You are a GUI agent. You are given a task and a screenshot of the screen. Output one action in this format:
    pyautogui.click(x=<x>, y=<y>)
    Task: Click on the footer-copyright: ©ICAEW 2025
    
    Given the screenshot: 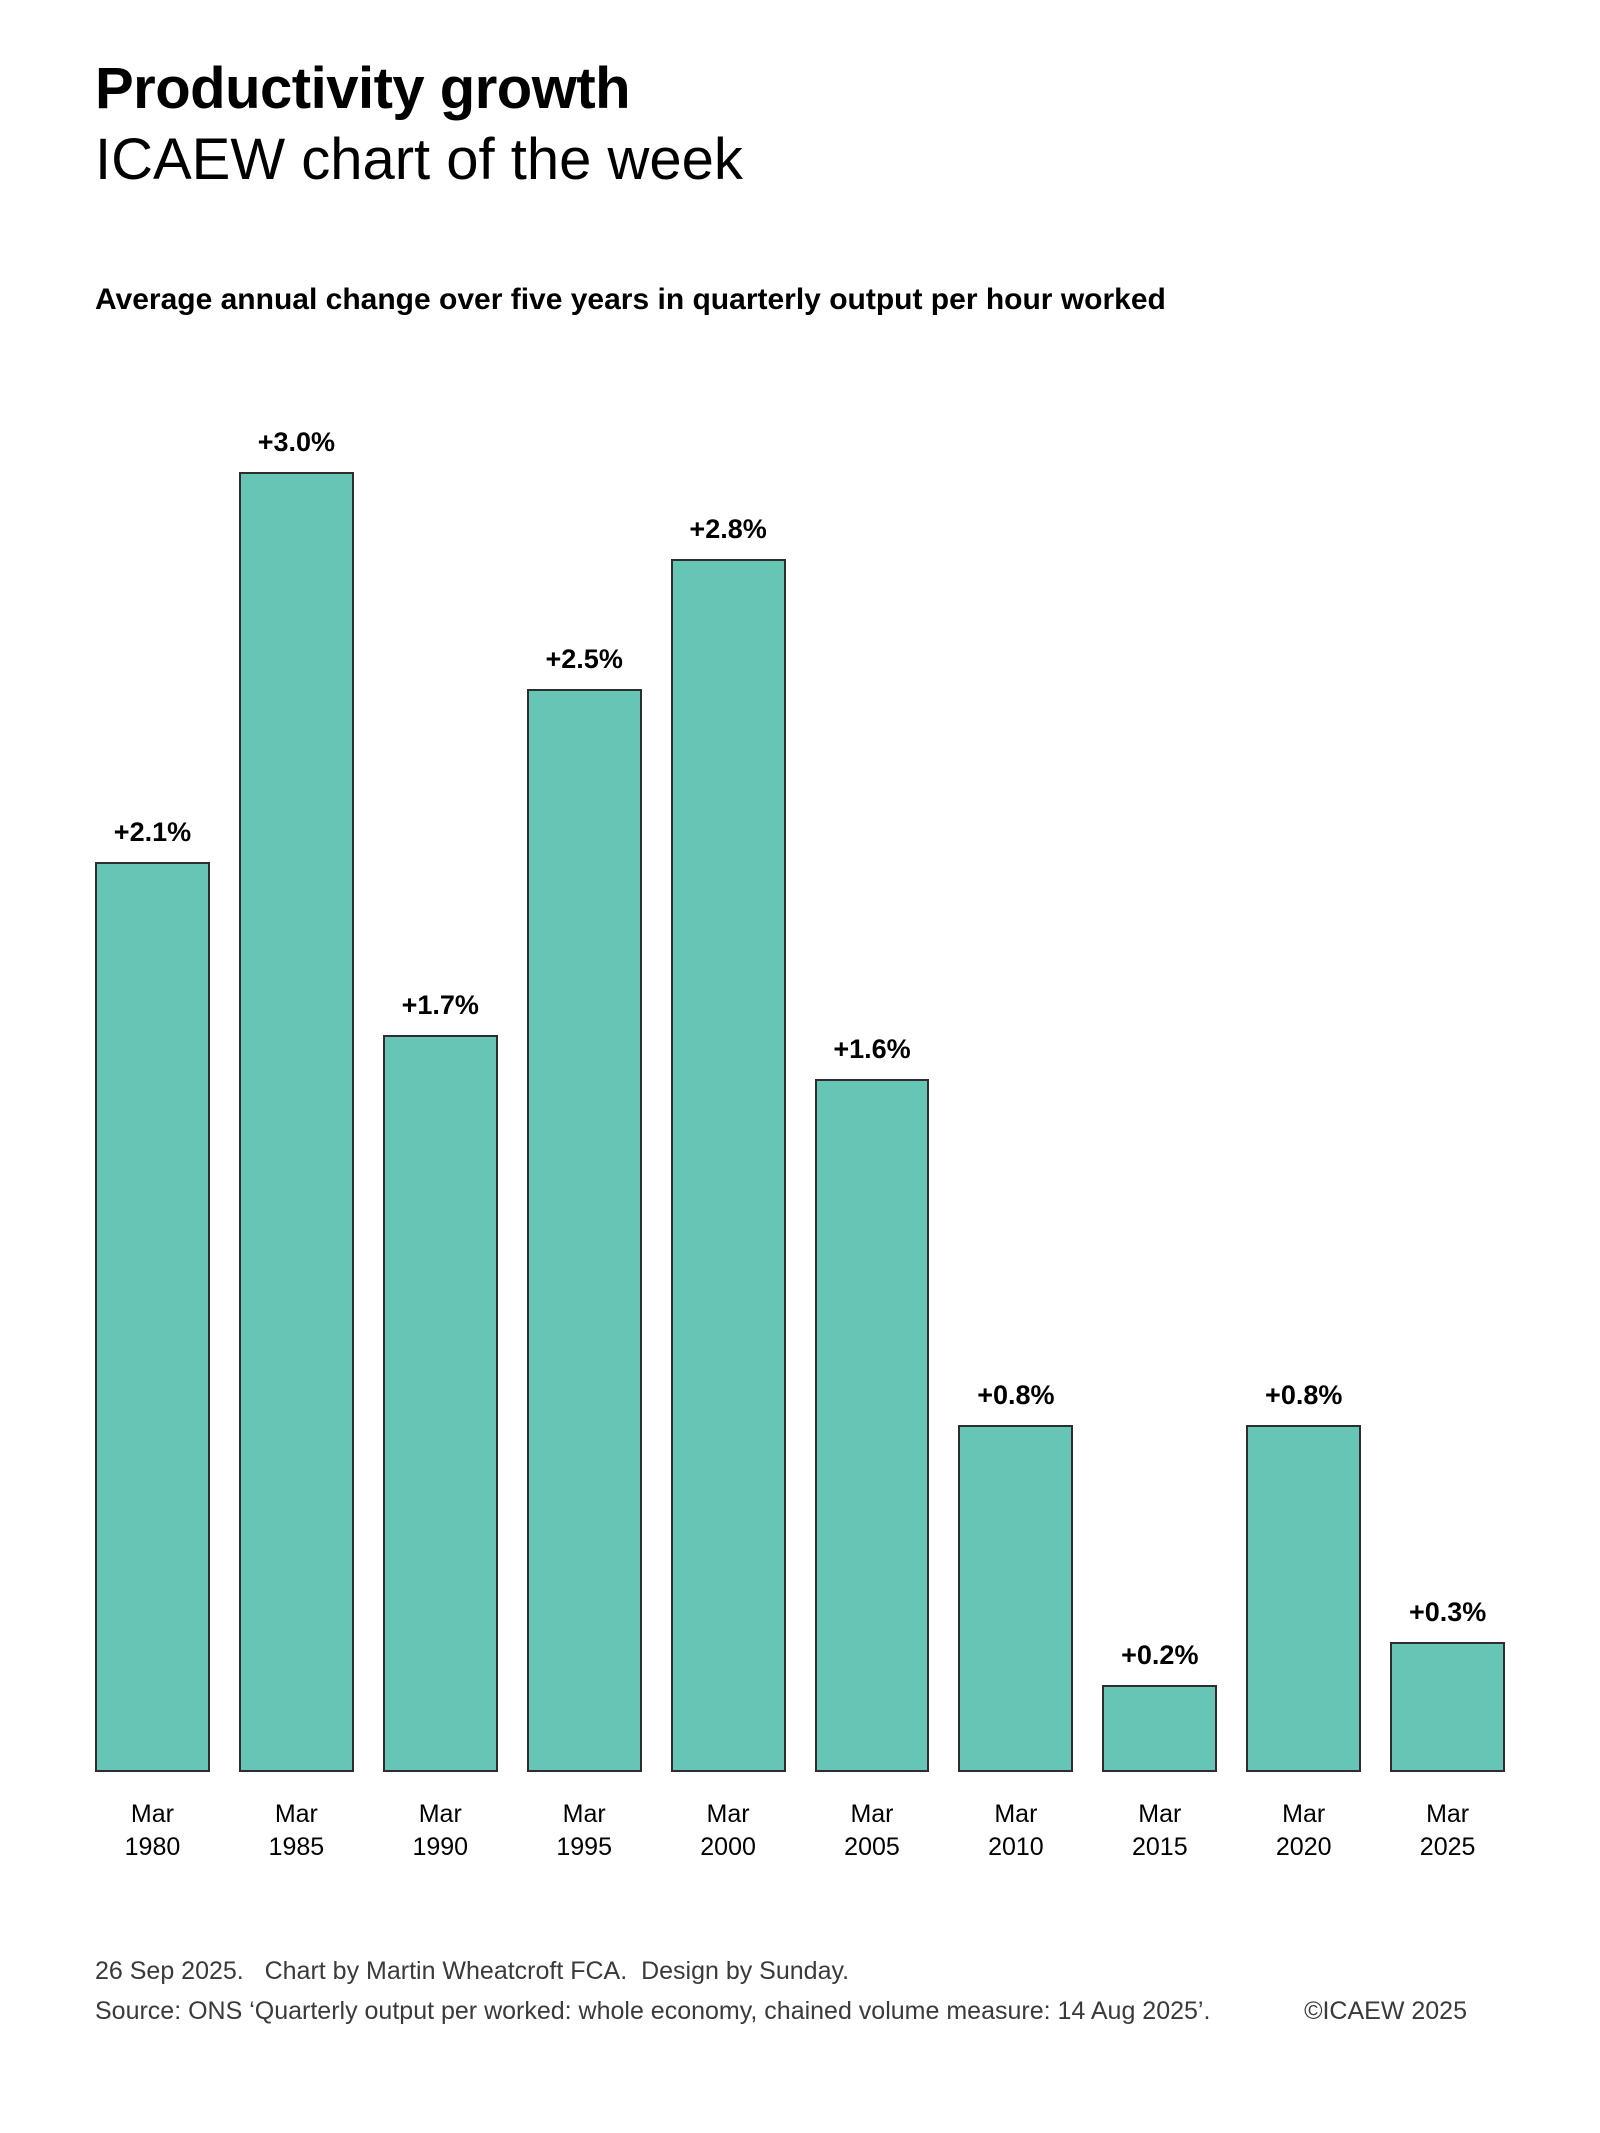 What is the action you would take?
    pyautogui.click(x=1385, y=2011)
    